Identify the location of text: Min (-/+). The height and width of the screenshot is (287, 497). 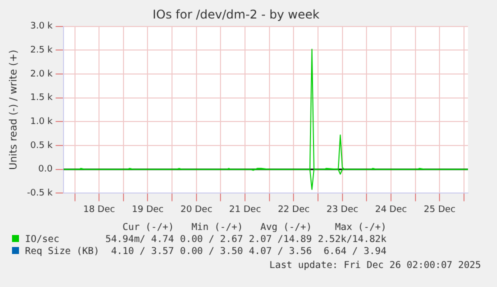
(217, 228).